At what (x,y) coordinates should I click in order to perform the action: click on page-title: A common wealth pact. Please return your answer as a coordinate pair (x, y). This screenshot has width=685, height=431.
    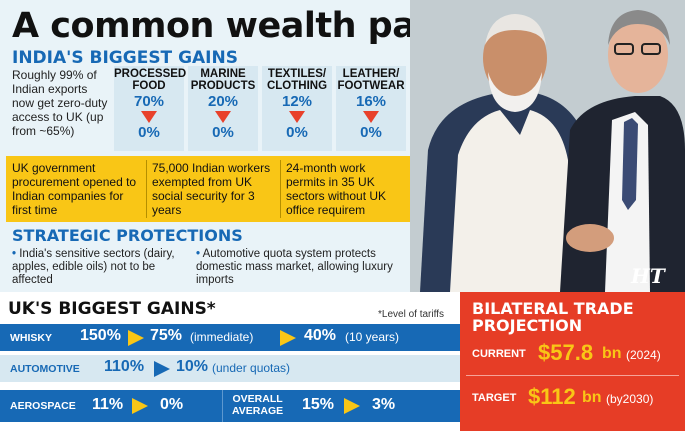
    Looking at the image, I should click on (232, 26).